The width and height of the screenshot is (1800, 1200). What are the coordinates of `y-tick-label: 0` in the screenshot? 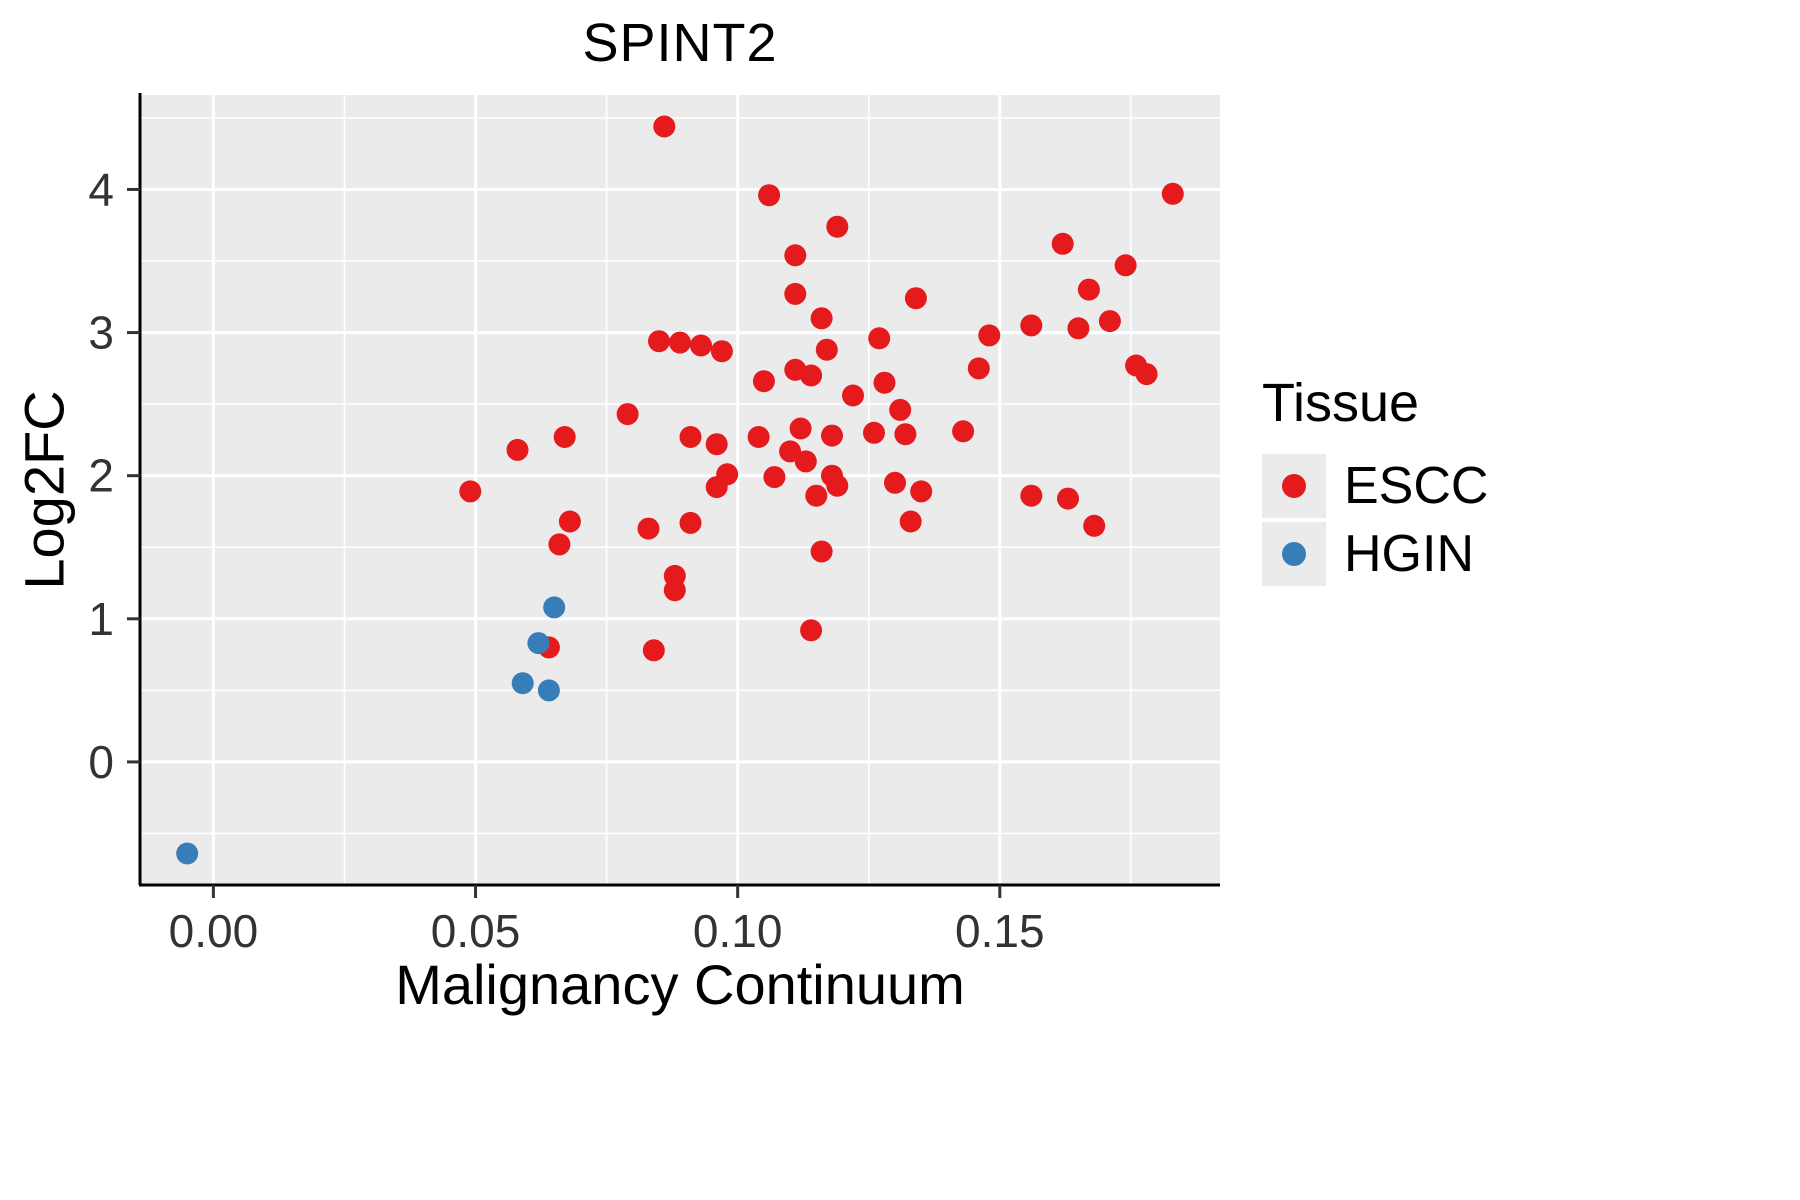 It's located at (101, 762).